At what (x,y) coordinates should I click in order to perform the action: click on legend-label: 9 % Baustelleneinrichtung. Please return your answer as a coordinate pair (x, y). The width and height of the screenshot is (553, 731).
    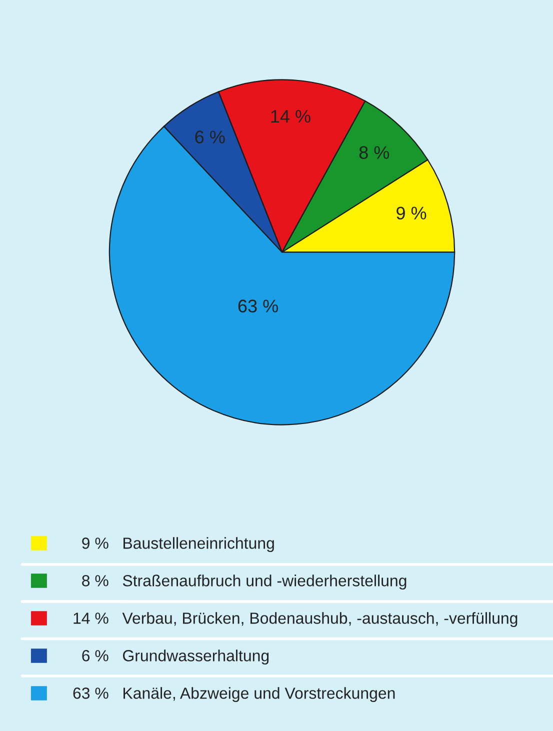
    Looking at the image, I should click on (178, 544).